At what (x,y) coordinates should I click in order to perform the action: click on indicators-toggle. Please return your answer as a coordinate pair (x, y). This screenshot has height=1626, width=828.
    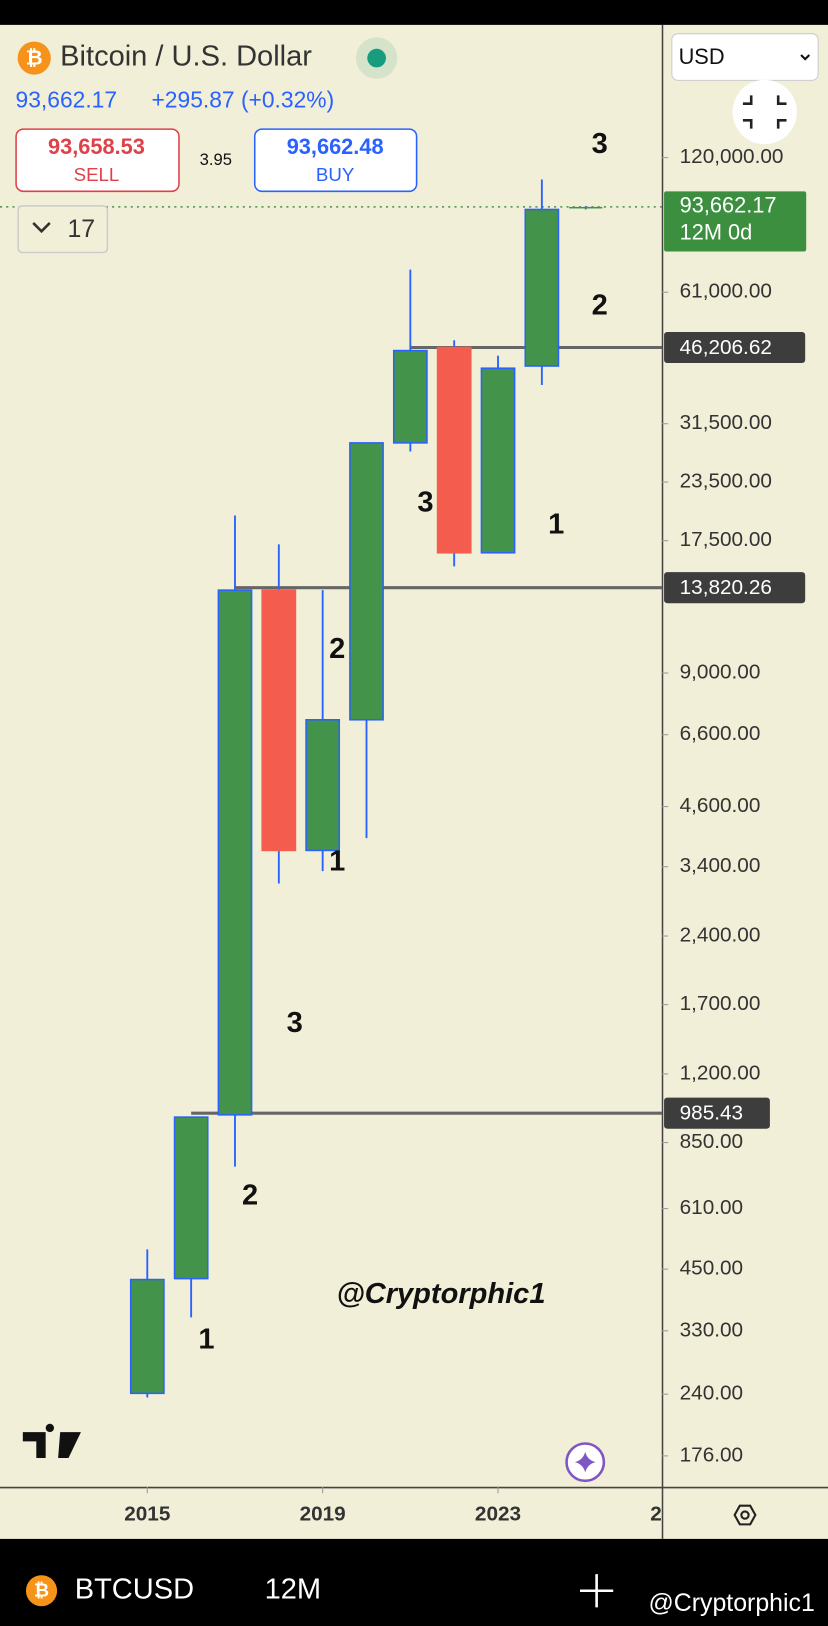
    Looking at the image, I should click on (63, 229).